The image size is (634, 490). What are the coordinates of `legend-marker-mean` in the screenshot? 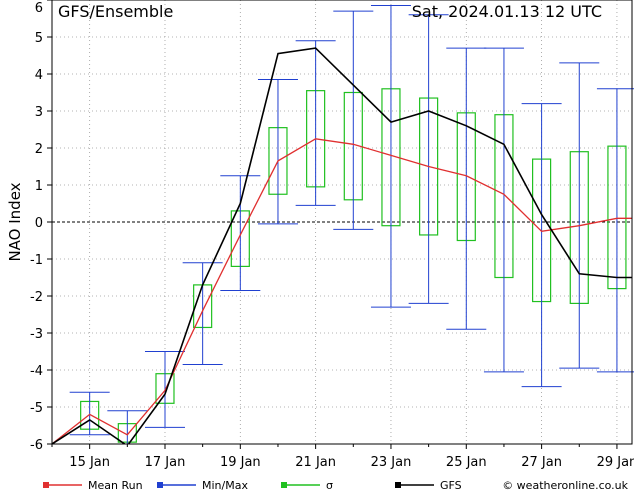 It's located at (46, 485).